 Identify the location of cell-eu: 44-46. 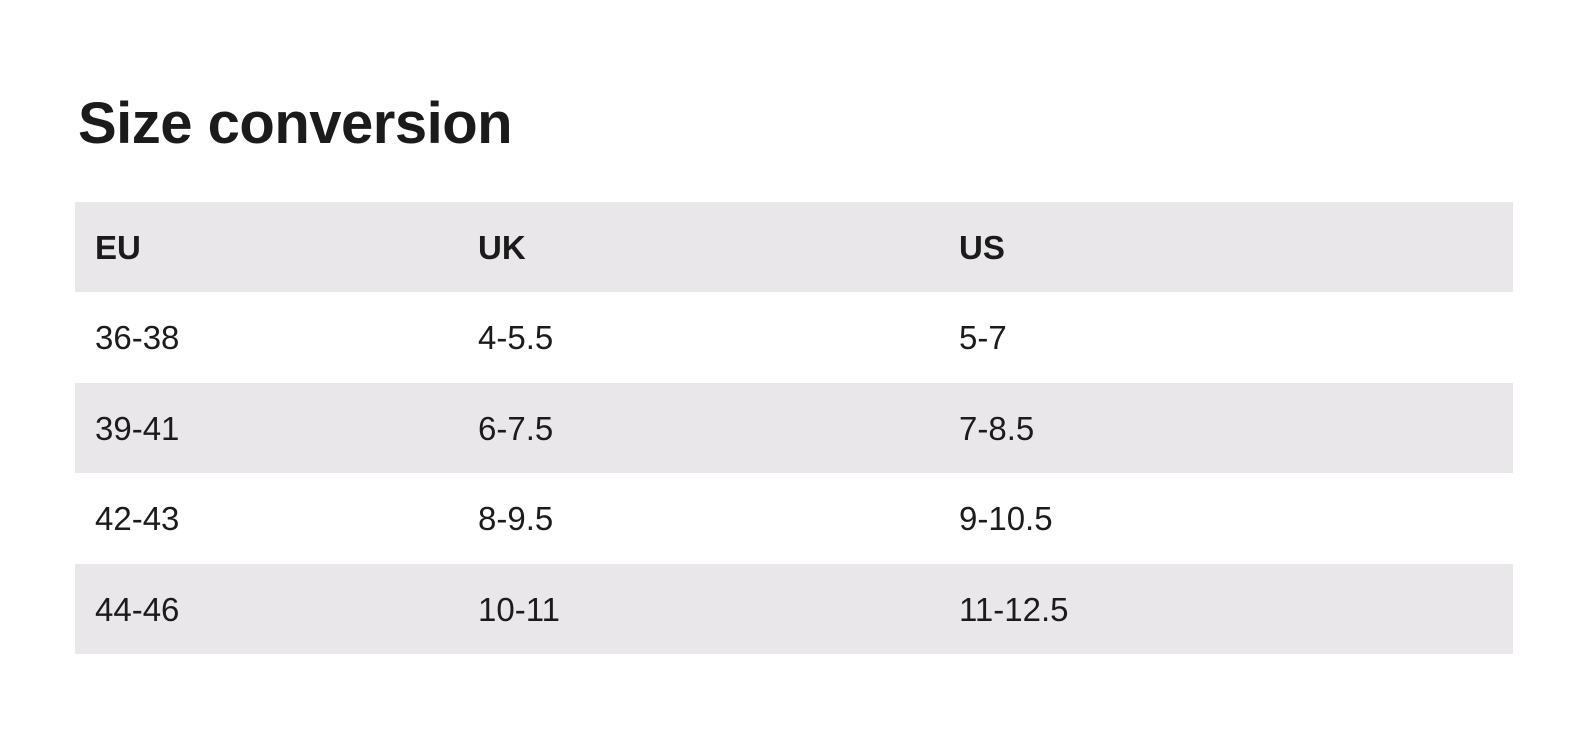
(266, 609).